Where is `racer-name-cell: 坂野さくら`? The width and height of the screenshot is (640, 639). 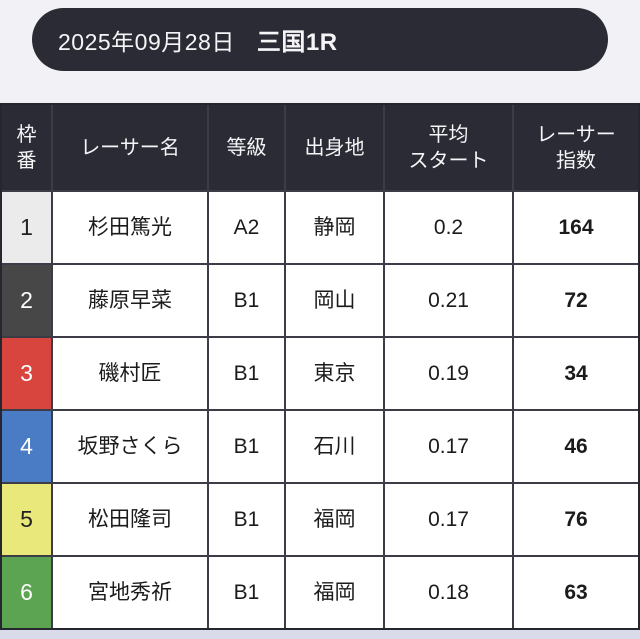 racer-name-cell: 坂野さくら is located at coordinates (130, 446).